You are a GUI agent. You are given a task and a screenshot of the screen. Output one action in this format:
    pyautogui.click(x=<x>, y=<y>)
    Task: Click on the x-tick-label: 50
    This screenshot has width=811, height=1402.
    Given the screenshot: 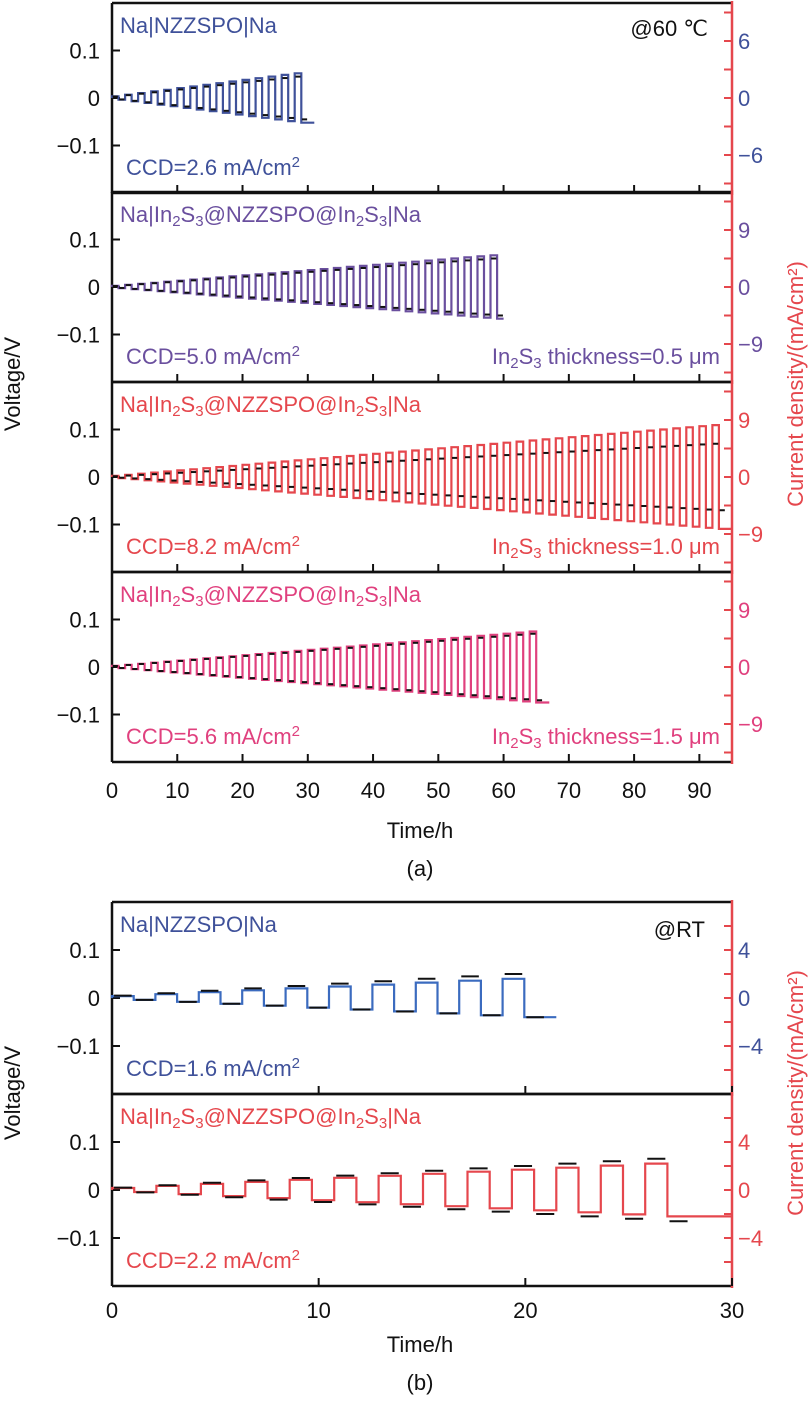 What is the action you would take?
    pyautogui.click(x=438, y=790)
    